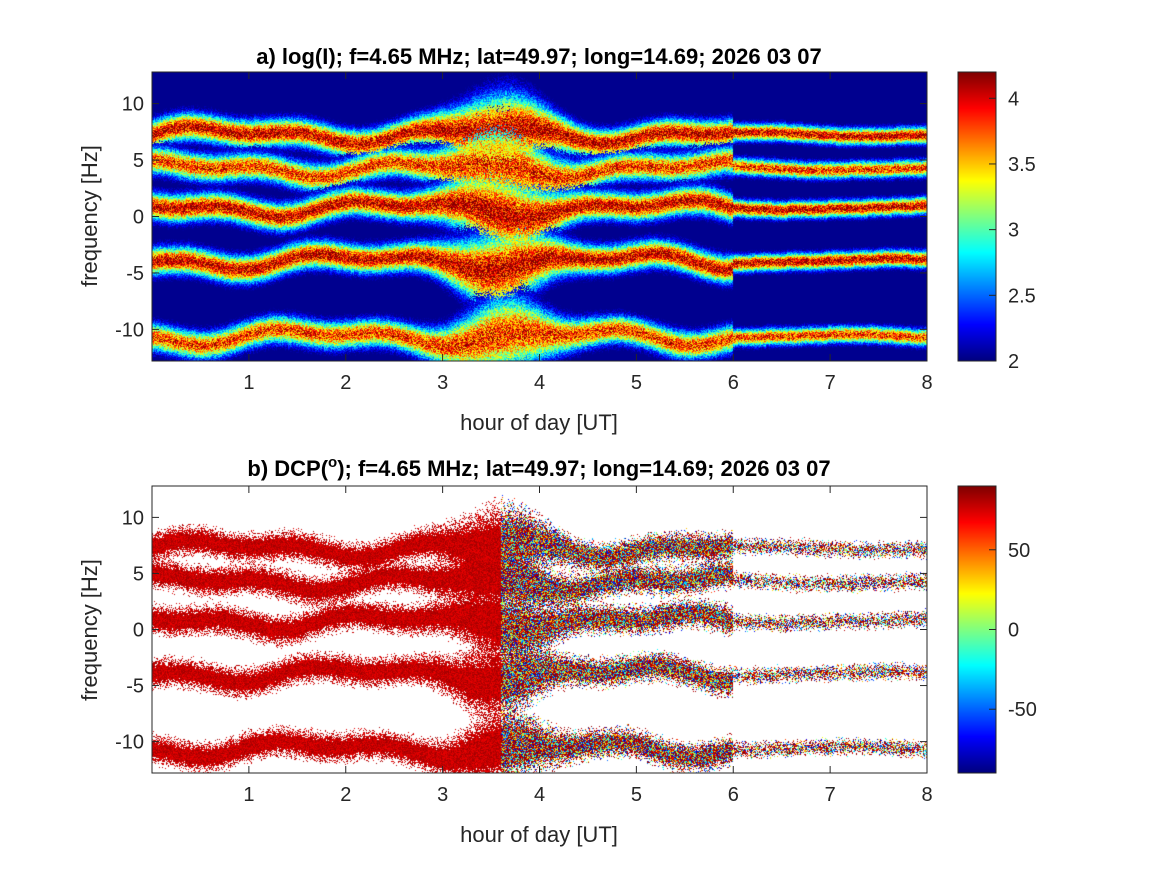 Image resolution: width=1167 pixels, height=875 pixels. What do you see at coordinates (287, 468) in the screenshot?
I see `panel-b-title-prefix: b) DCP(` at bounding box center [287, 468].